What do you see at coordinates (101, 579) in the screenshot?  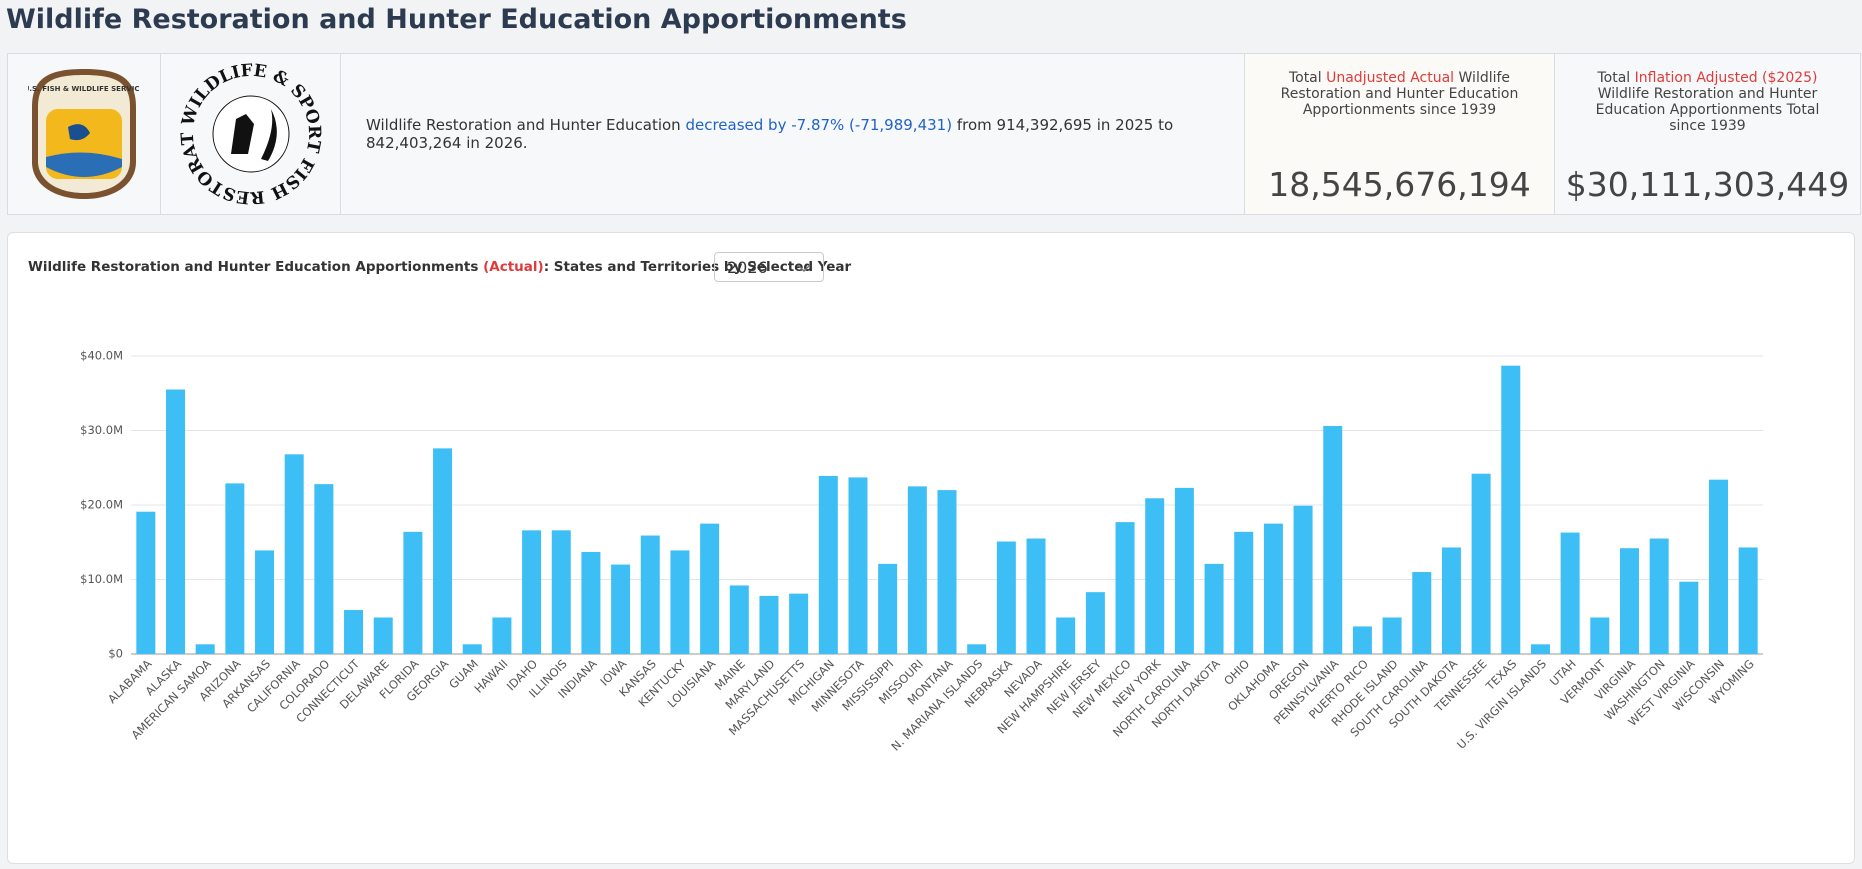 I see `y-tick-label: $10.0M` at bounding box center [101, 579].